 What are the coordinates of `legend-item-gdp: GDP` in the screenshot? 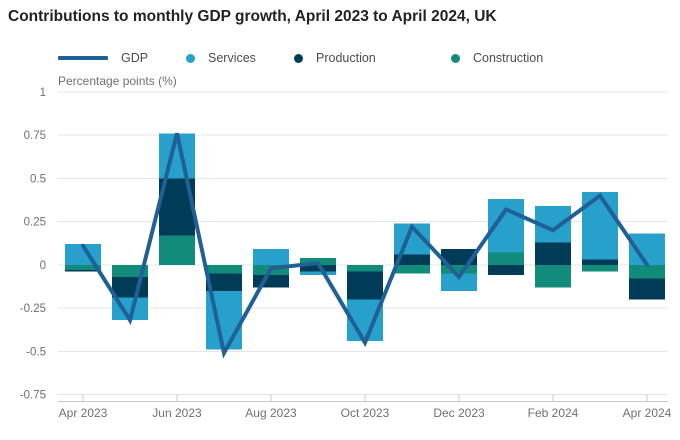 It's located at (103, 58).